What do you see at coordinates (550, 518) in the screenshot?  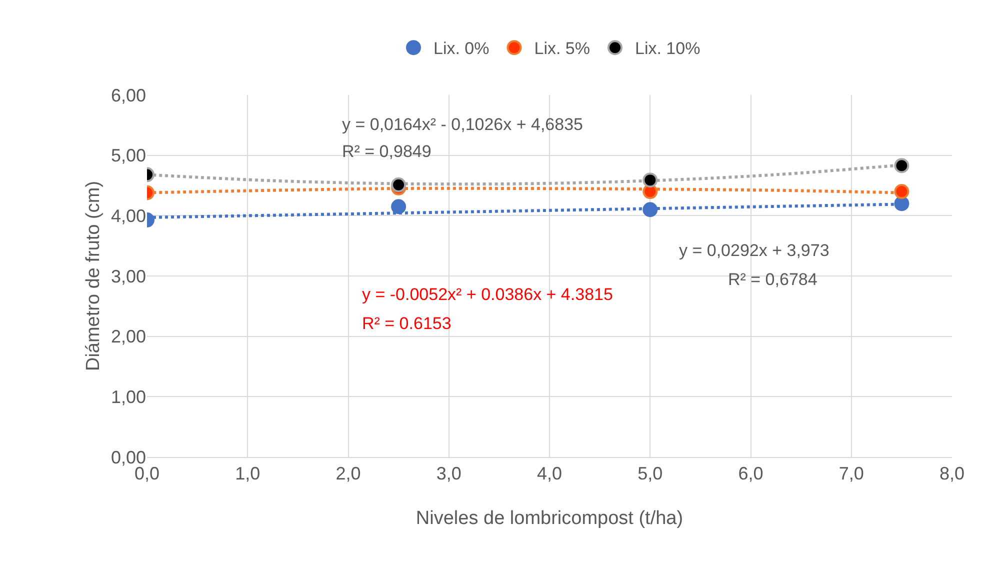 I see `x-axis-title: Niveles de lombricompost (t/ha)` at bounding box center [550, 518].